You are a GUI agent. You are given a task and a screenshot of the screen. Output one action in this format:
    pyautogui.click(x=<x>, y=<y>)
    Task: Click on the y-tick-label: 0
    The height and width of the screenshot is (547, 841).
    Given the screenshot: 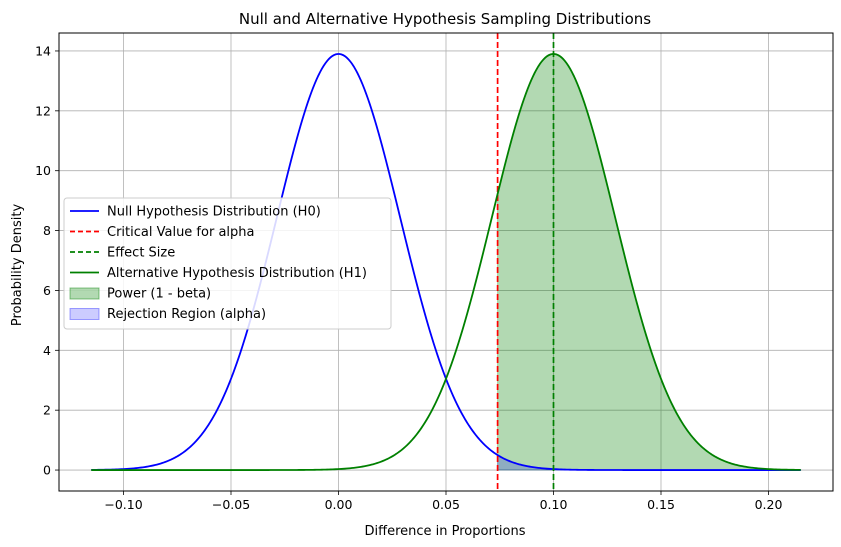 What is the action you would take?
    pyautogui.click(x=47, y=470)
    